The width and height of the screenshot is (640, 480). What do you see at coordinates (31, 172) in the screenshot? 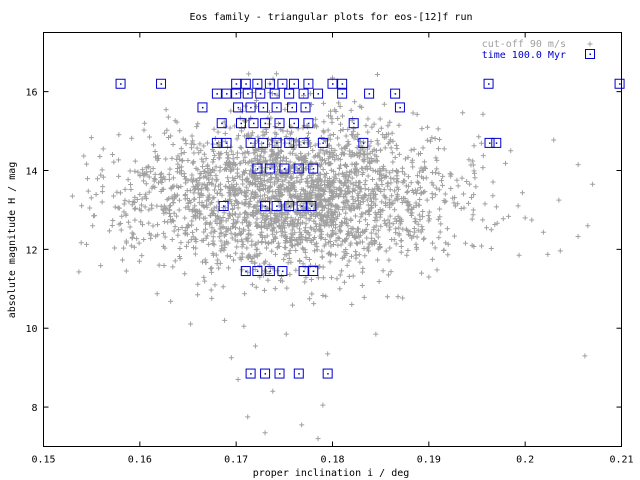
I see `y-tick-label: 14` at bounding box center [31, 172].